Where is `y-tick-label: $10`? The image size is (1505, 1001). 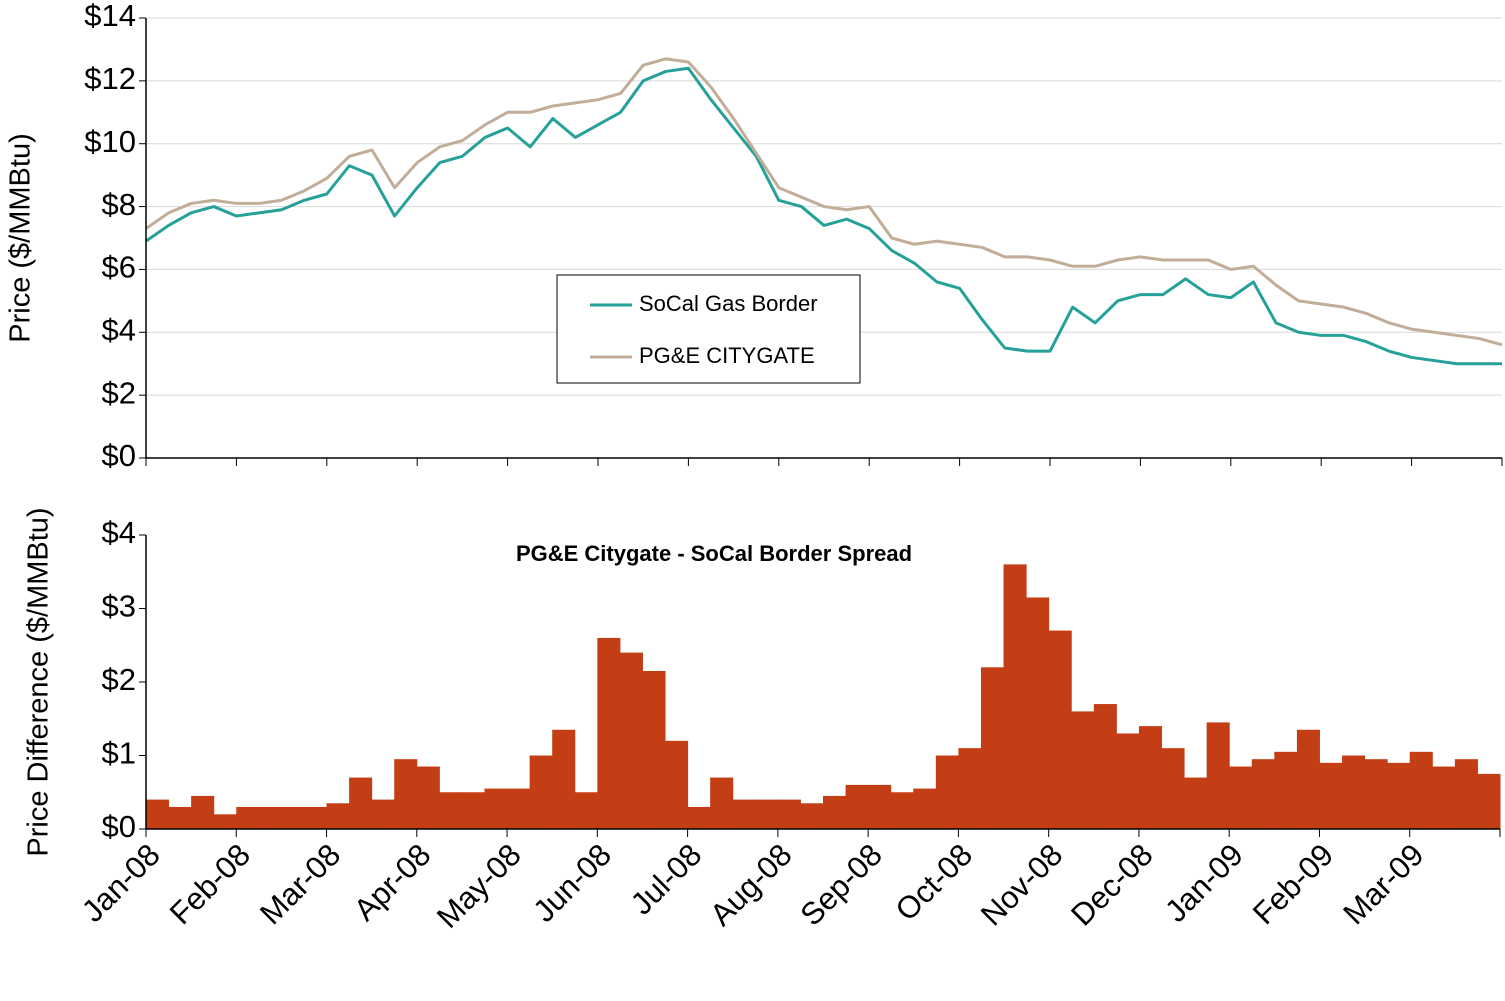
y-tick-label: $10 is located at coordinates (110, 141).